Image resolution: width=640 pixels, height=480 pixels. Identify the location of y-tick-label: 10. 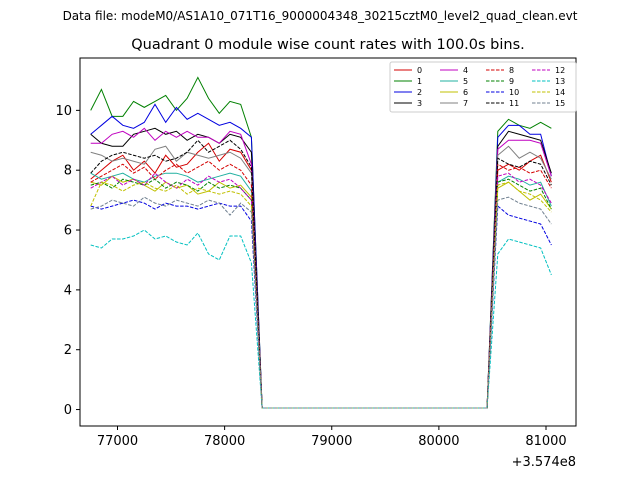
(63, 111).